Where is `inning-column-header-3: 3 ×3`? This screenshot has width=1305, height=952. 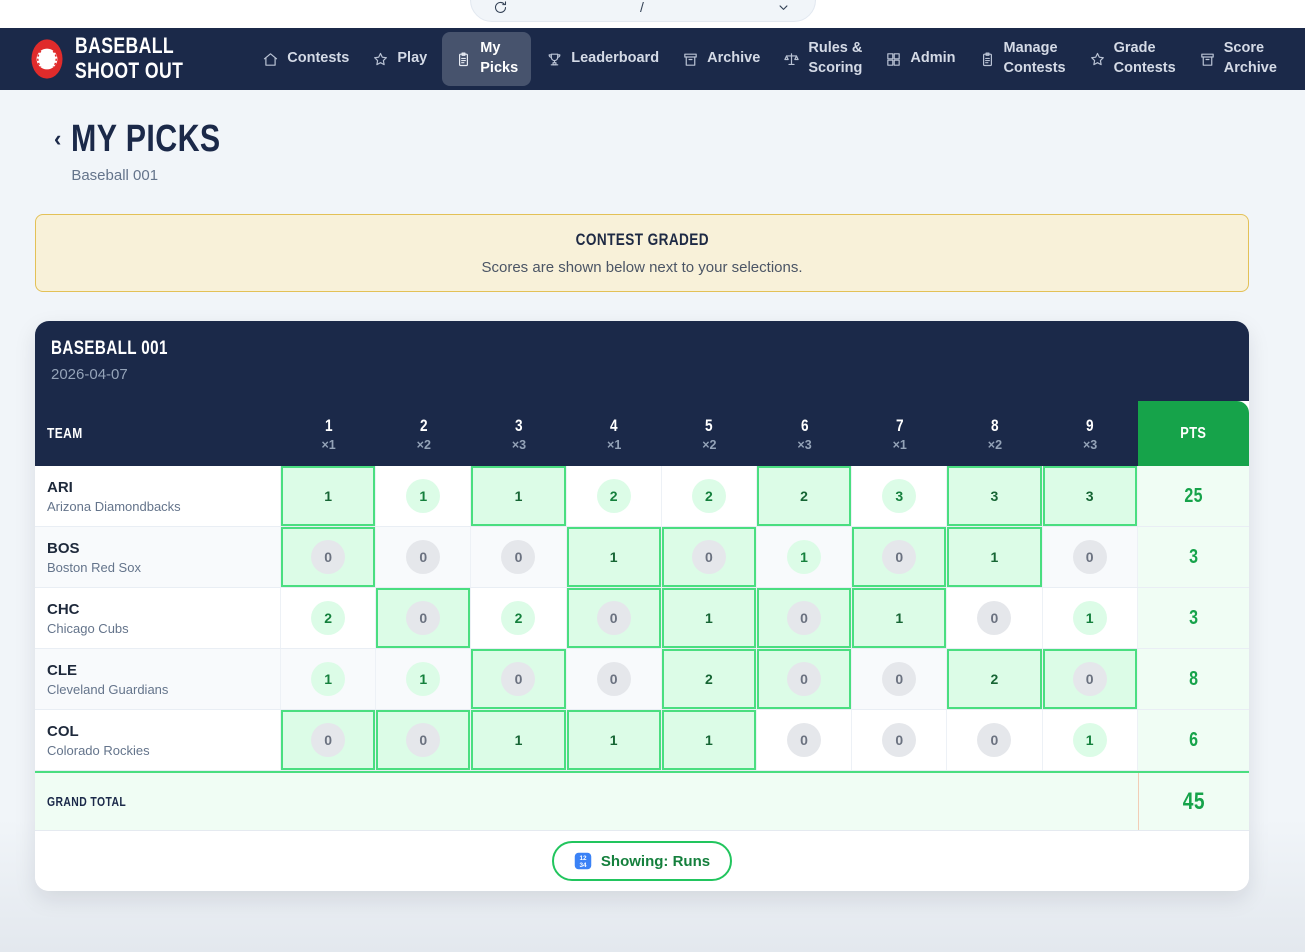 inning-column-header-3: 3 ×3 is located at coordinates (519, 433).